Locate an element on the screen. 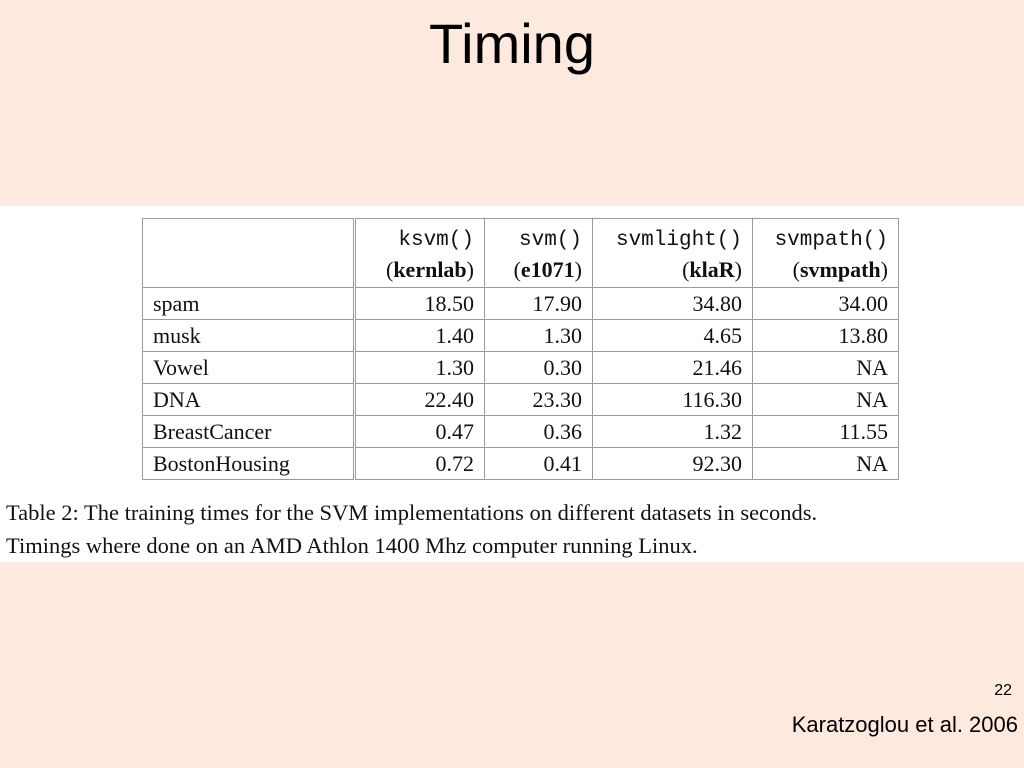 This screenshot has height=768, width=1024. column-header-package: (klaR) is located at coordinates (672, 271).